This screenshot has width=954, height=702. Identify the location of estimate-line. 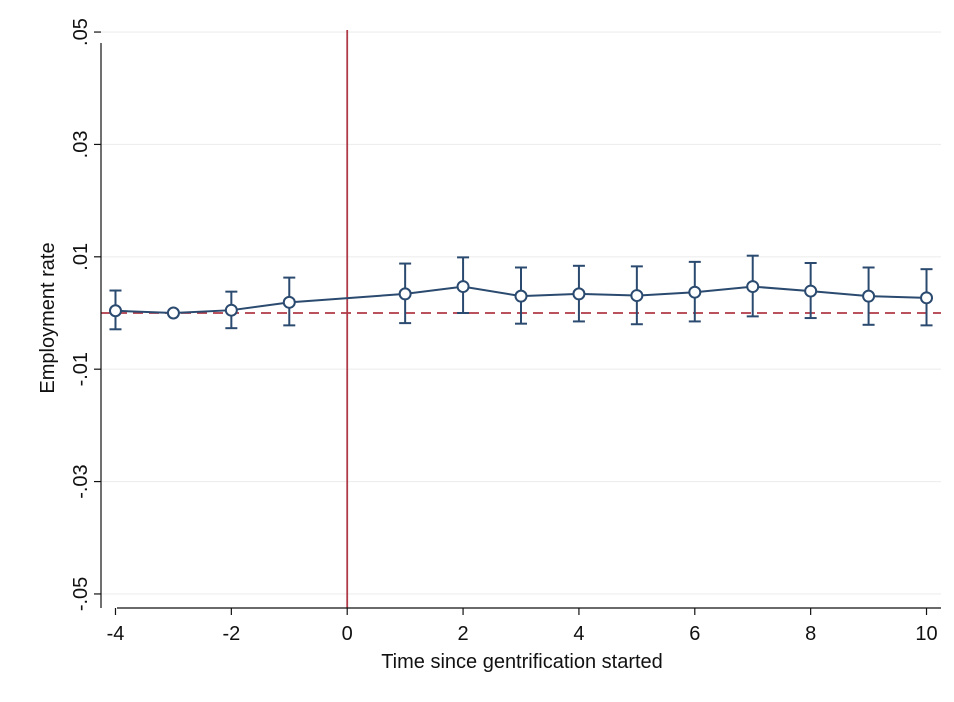
(521, 300).